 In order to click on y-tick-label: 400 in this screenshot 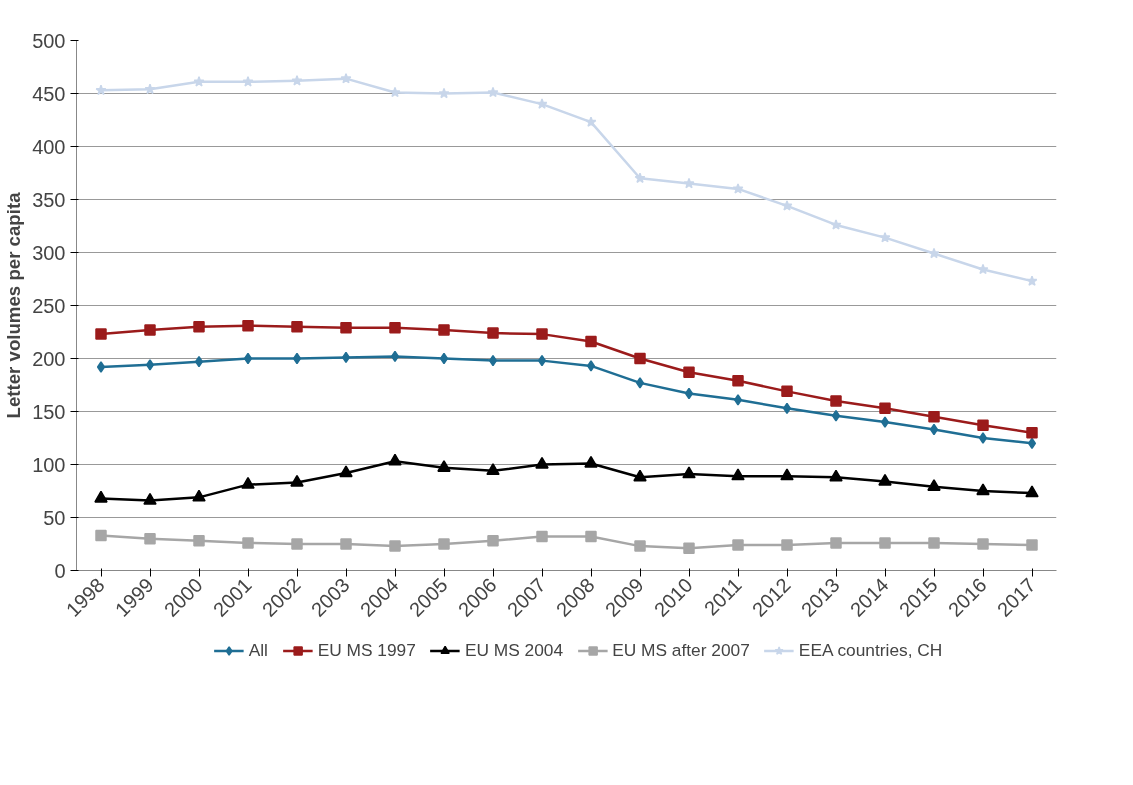, I will do `click(49, 146)`.